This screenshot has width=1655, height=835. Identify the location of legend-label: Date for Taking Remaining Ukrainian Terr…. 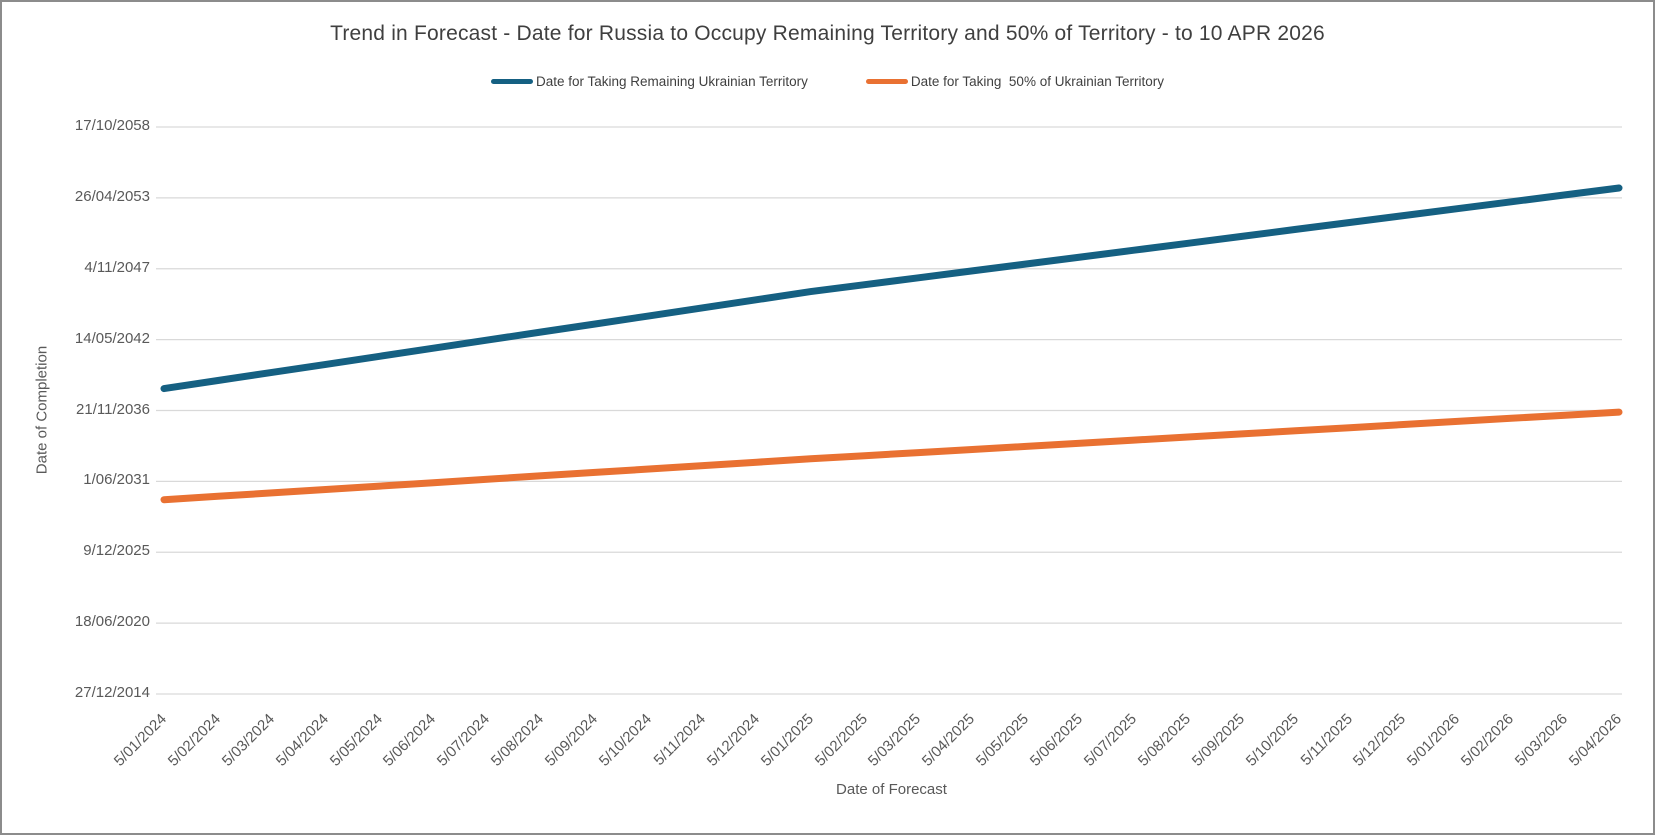
(672, 81).